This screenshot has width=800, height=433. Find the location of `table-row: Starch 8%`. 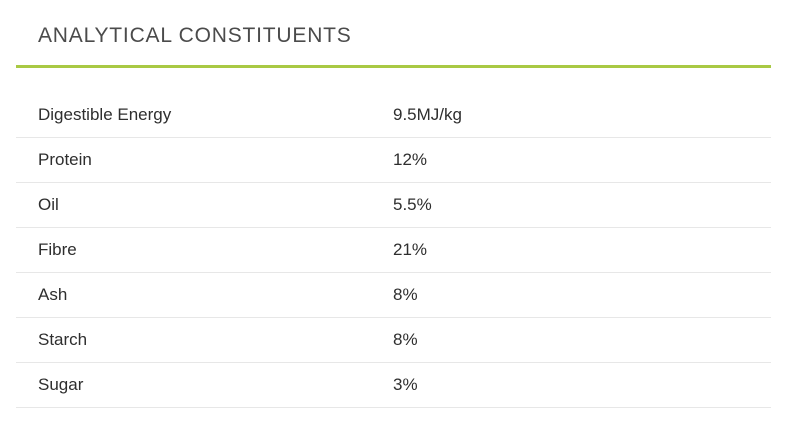

table-row: Starch 8% is located at coordinates (393, 340).